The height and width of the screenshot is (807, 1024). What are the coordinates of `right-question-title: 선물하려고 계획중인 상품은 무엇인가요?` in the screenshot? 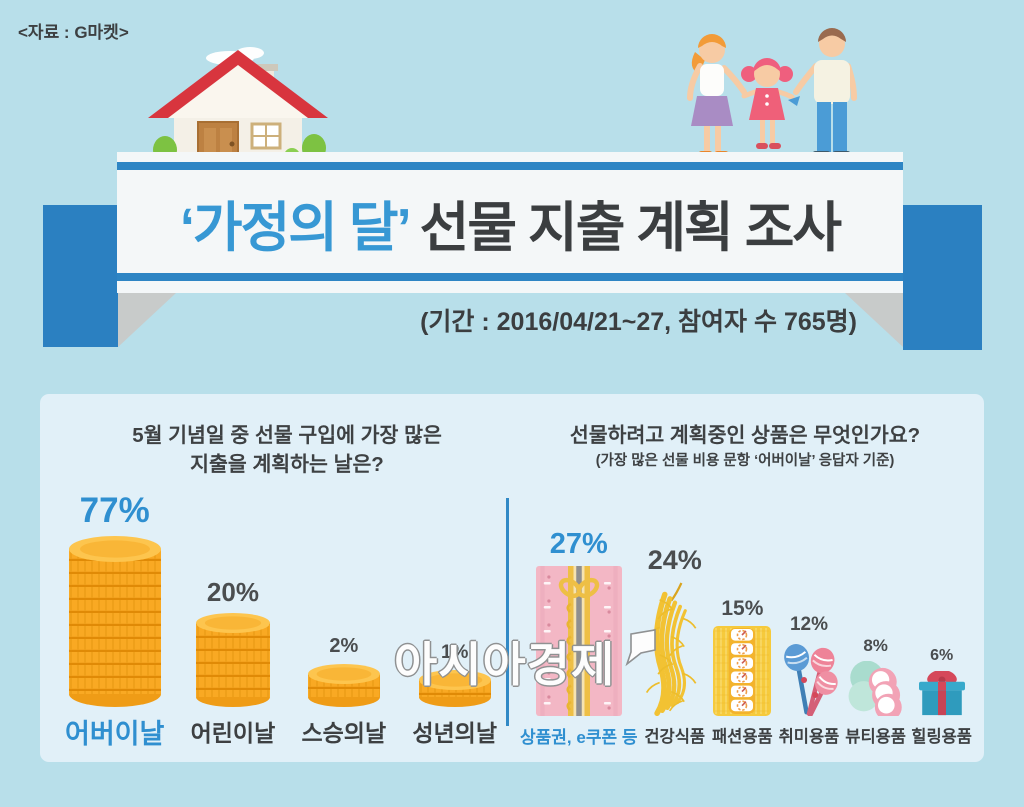 It's located at (745, 435).